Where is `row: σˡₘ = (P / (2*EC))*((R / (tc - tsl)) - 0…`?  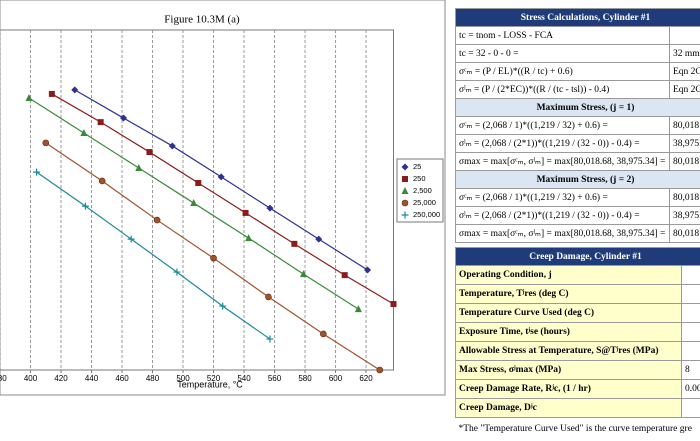 row: σˡₘ = (P / (2*EC))*((R / (tc - tsl)) - 0… is located at coordinates (577, 89).